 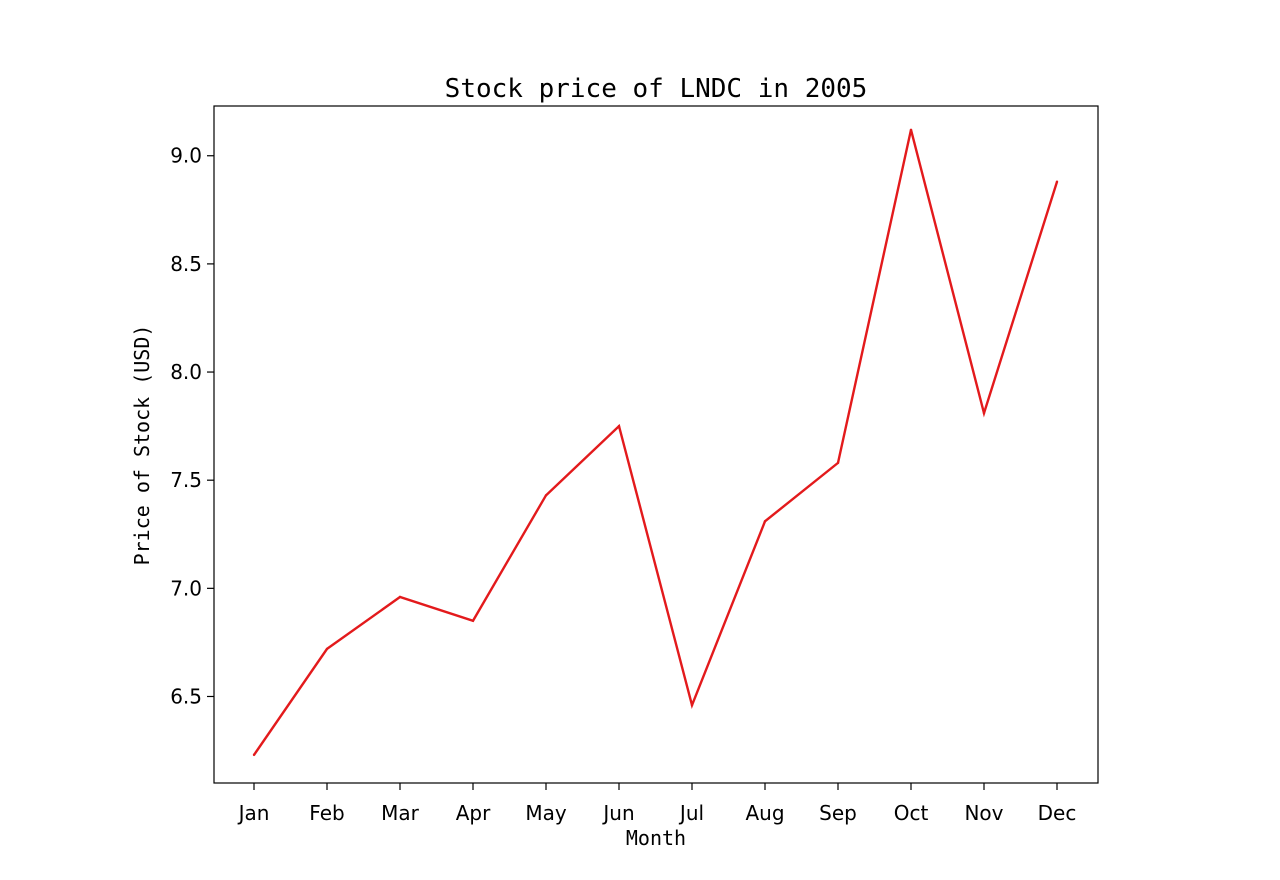 What do you see at coordinates (657, 804) in the screenshot?
I see `x-axis: Jan Feb Mar Apr May Jun Jul Aug Sep Oct Nov Dec` at bounding box center [657, 804].